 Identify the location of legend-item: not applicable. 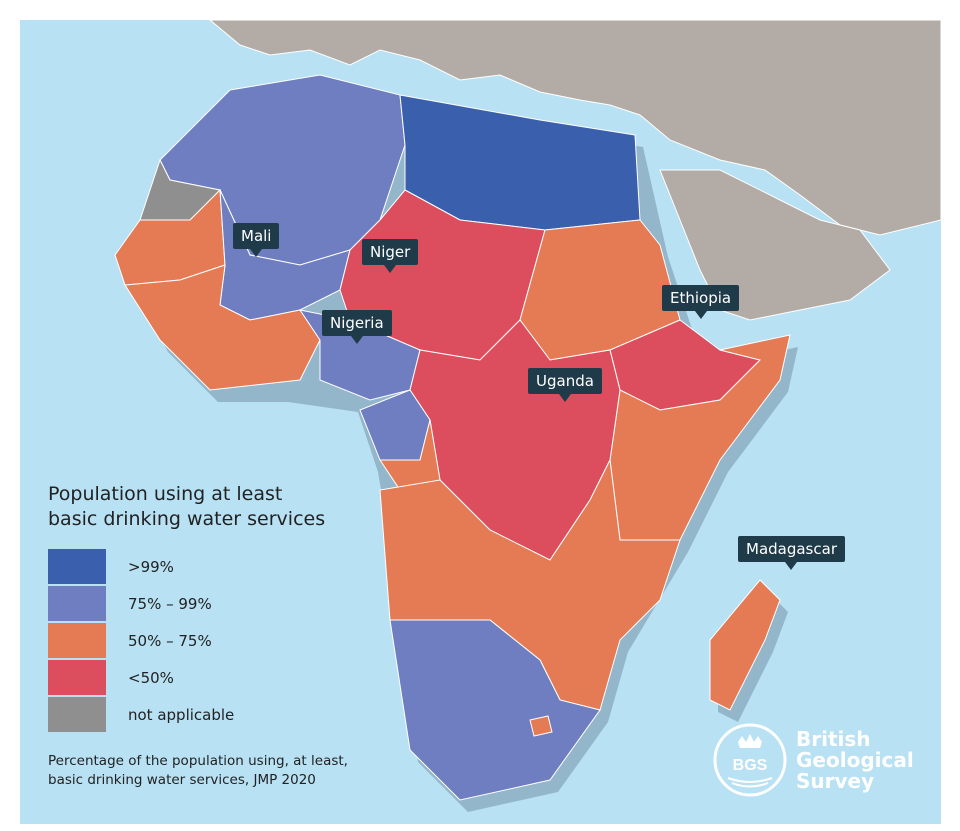
(141, 714).